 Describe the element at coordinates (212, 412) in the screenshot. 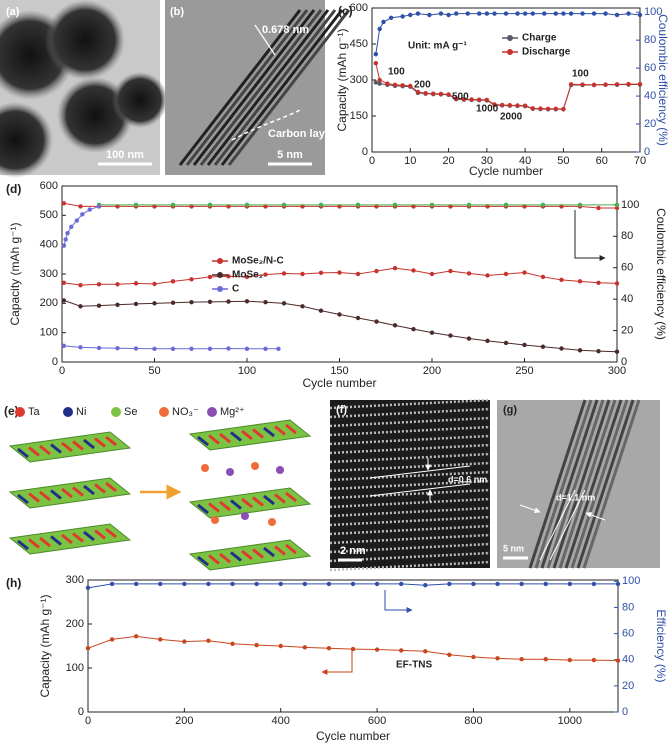

I see `legend-swatch` at that location.